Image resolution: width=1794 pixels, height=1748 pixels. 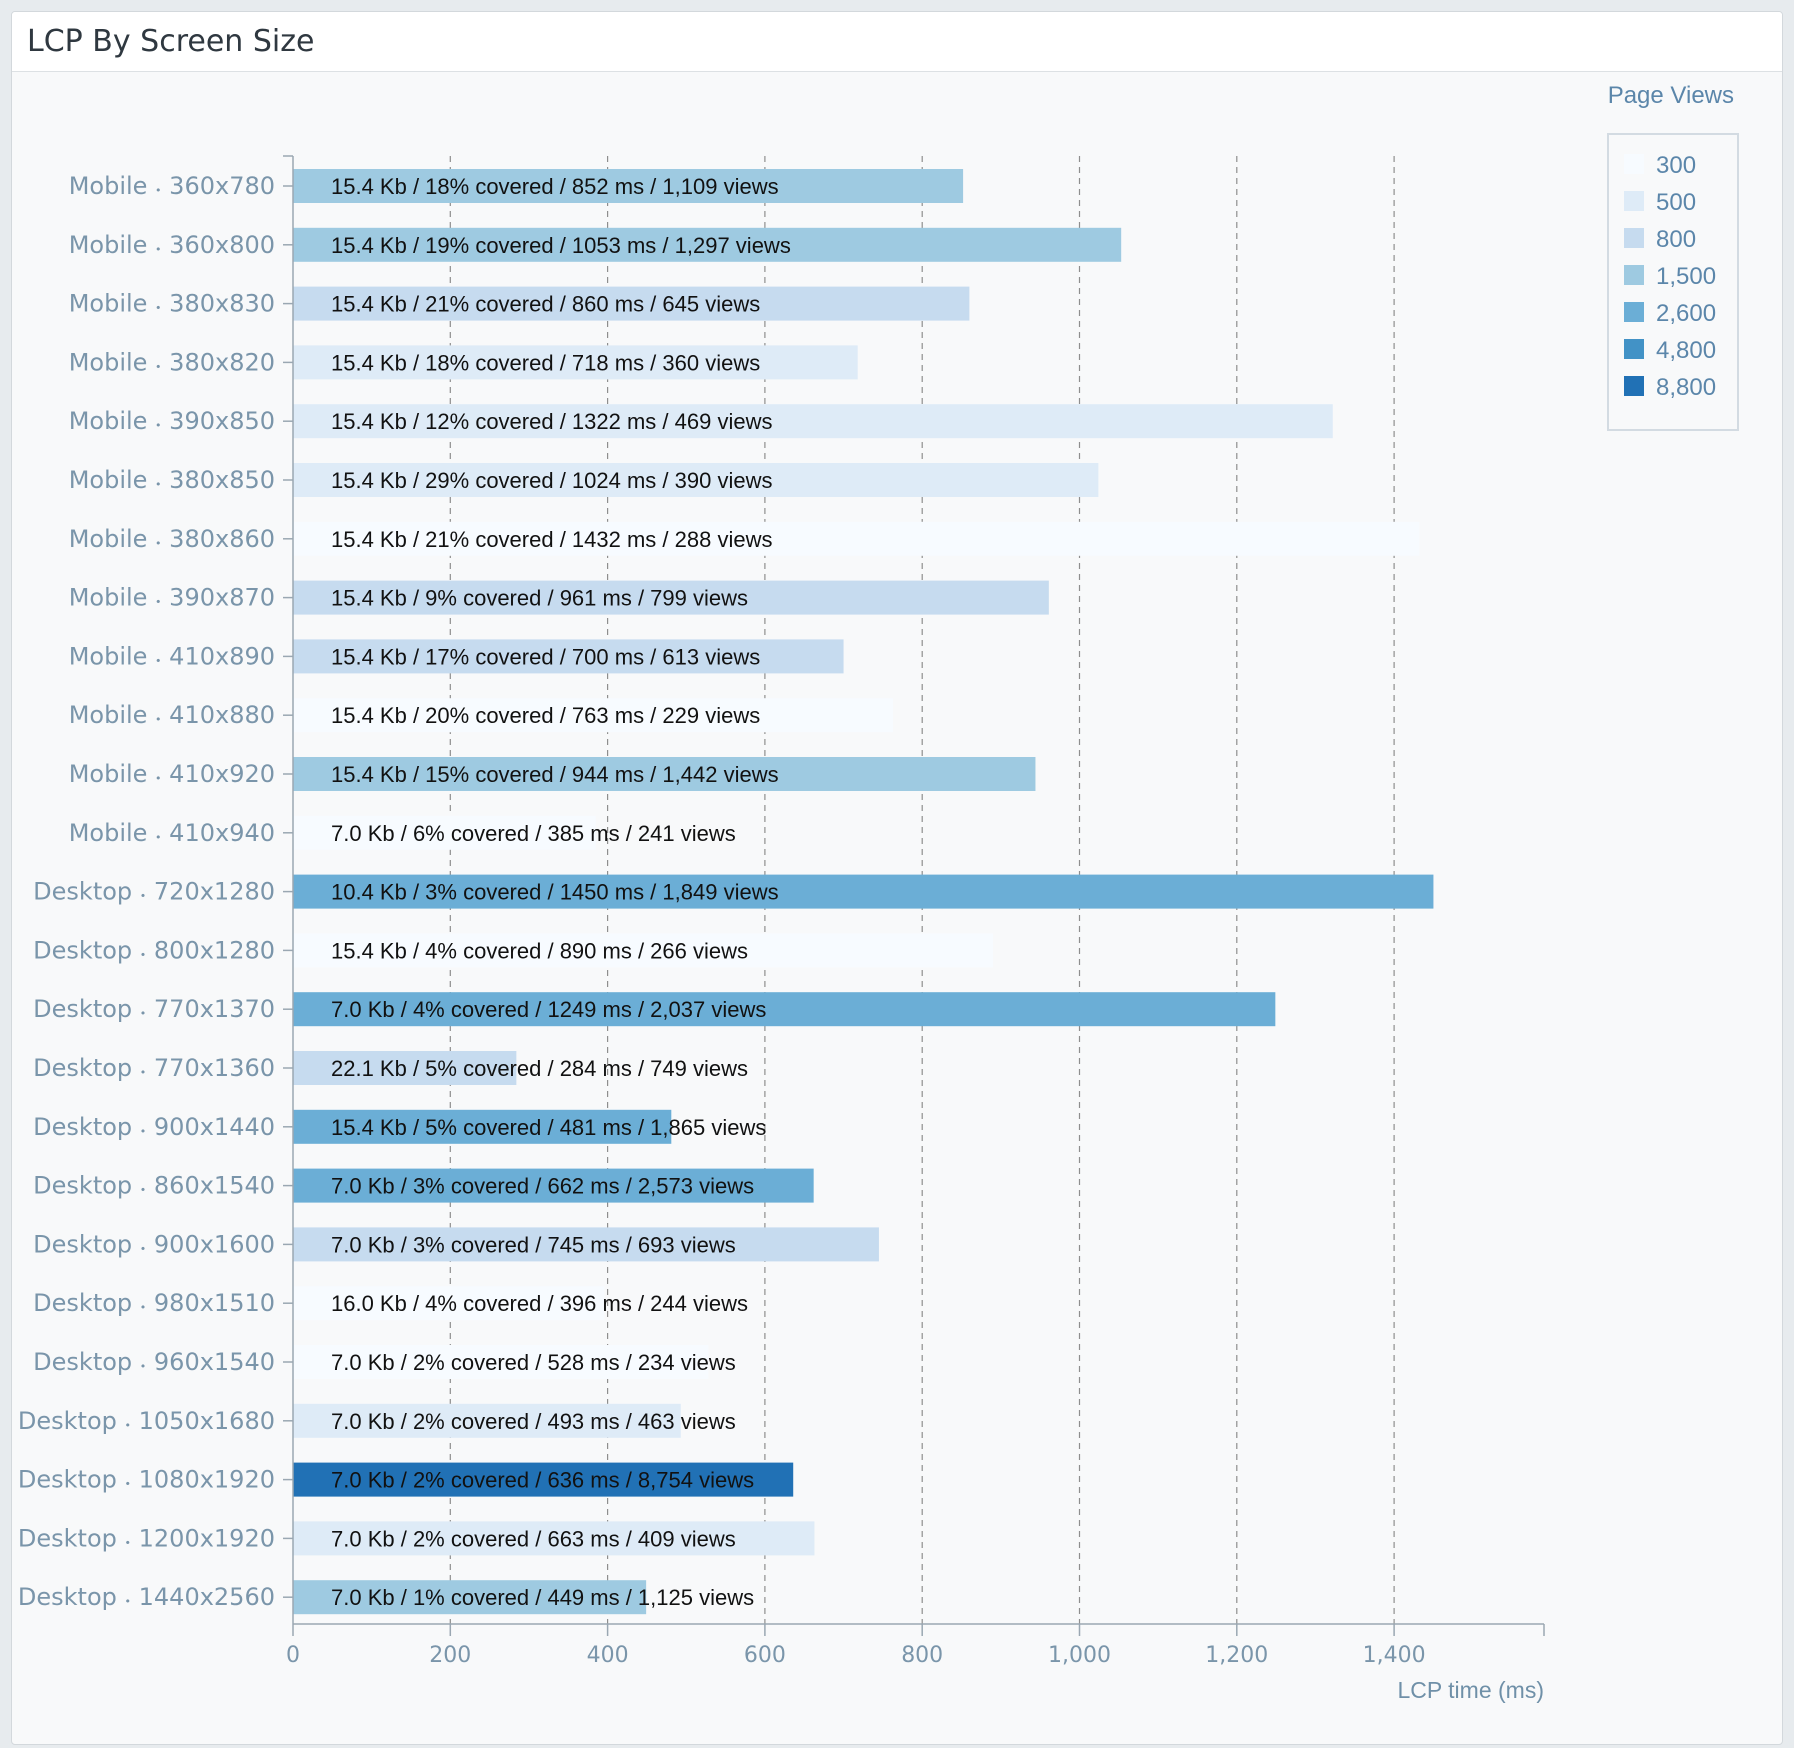 I want to click on x-tick-label: 400, so click(x=608, y=1655).